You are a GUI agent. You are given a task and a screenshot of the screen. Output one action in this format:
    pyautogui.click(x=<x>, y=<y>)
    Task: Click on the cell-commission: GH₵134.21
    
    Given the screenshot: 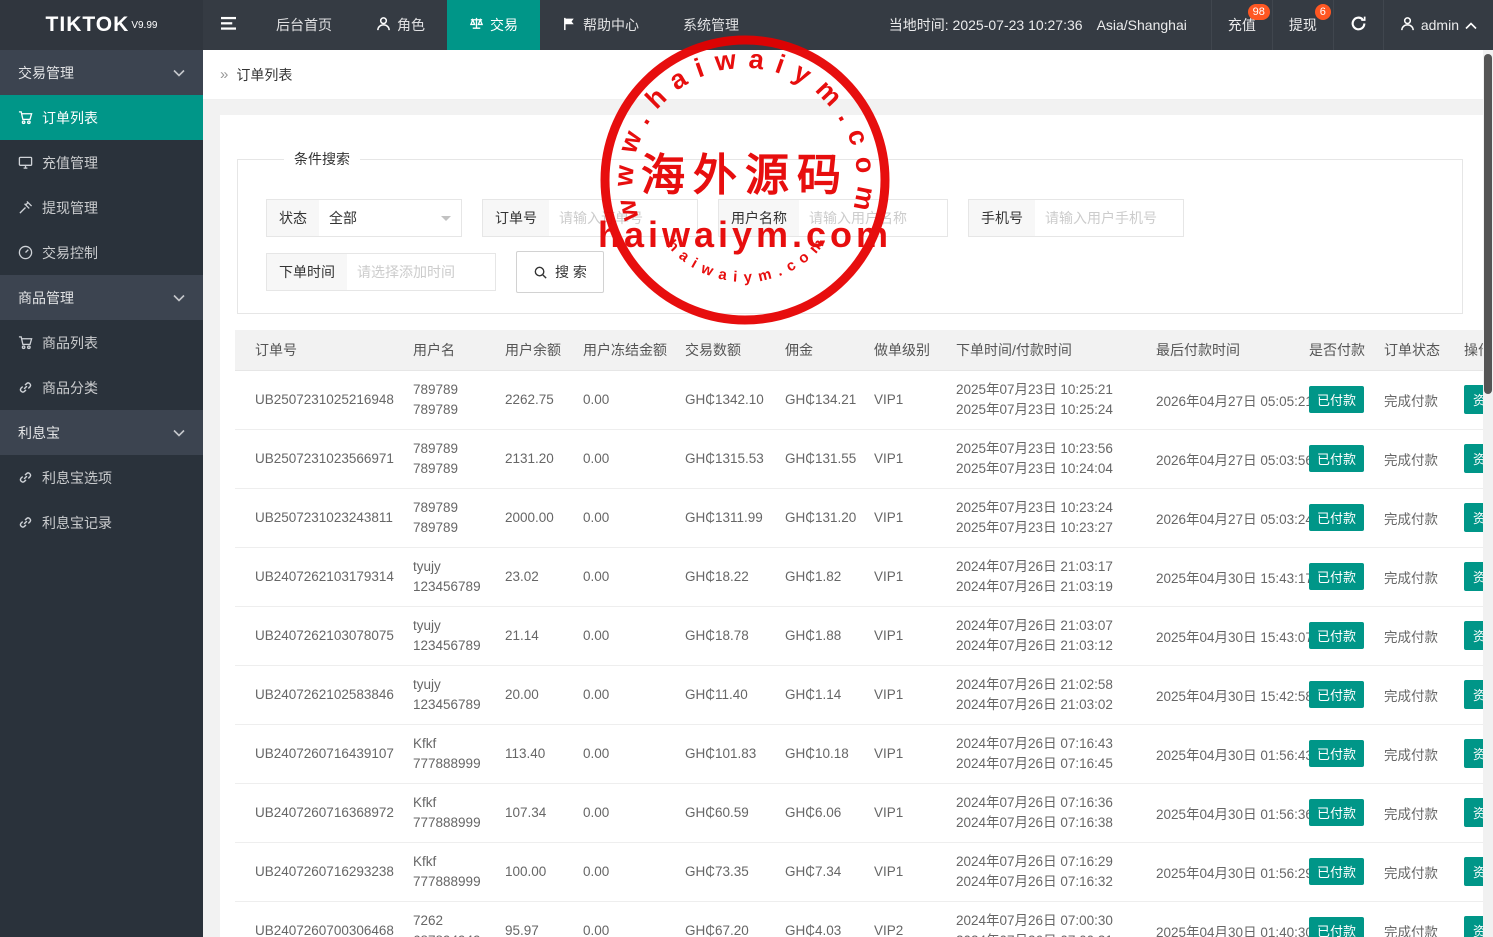 What is the action you would take?
    pyautogui.click(x=829, y=400)
    